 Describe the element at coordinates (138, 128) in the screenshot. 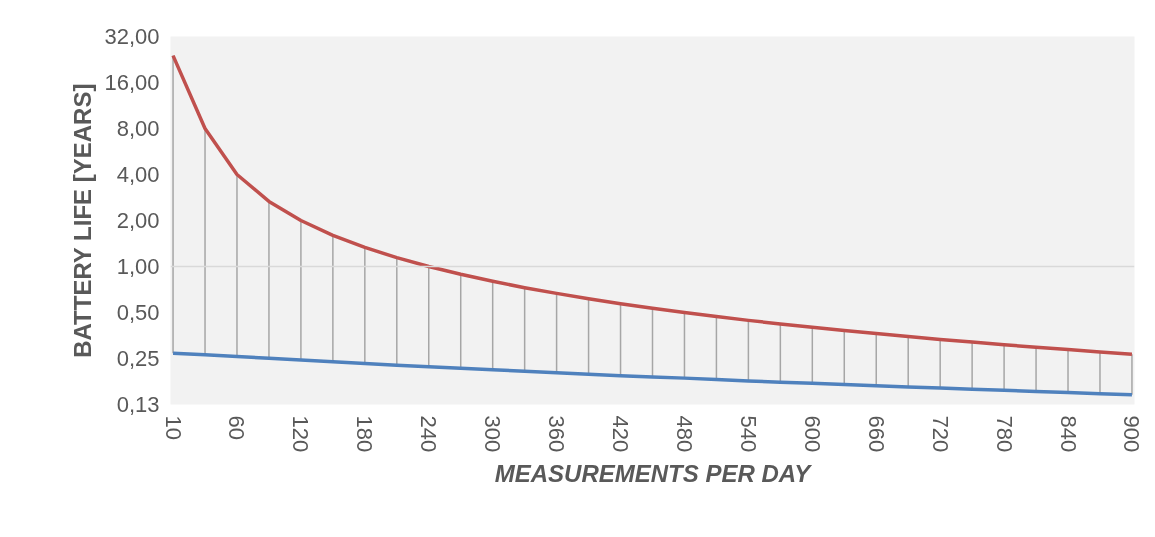

I see `y-tick-label: 8,00` at that location.